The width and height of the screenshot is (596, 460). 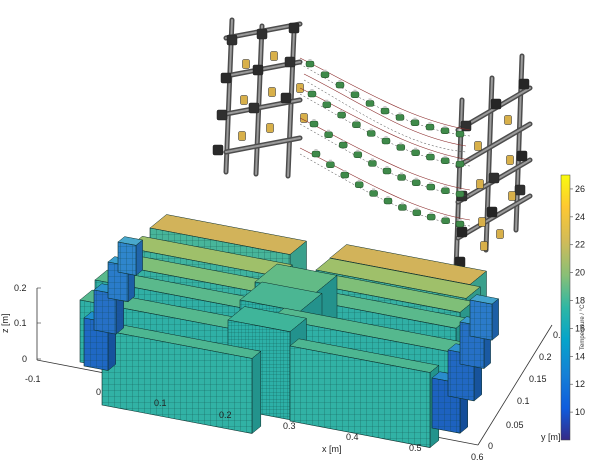 I want to click on y-tick: 0.1, so click(x=523, y=401).